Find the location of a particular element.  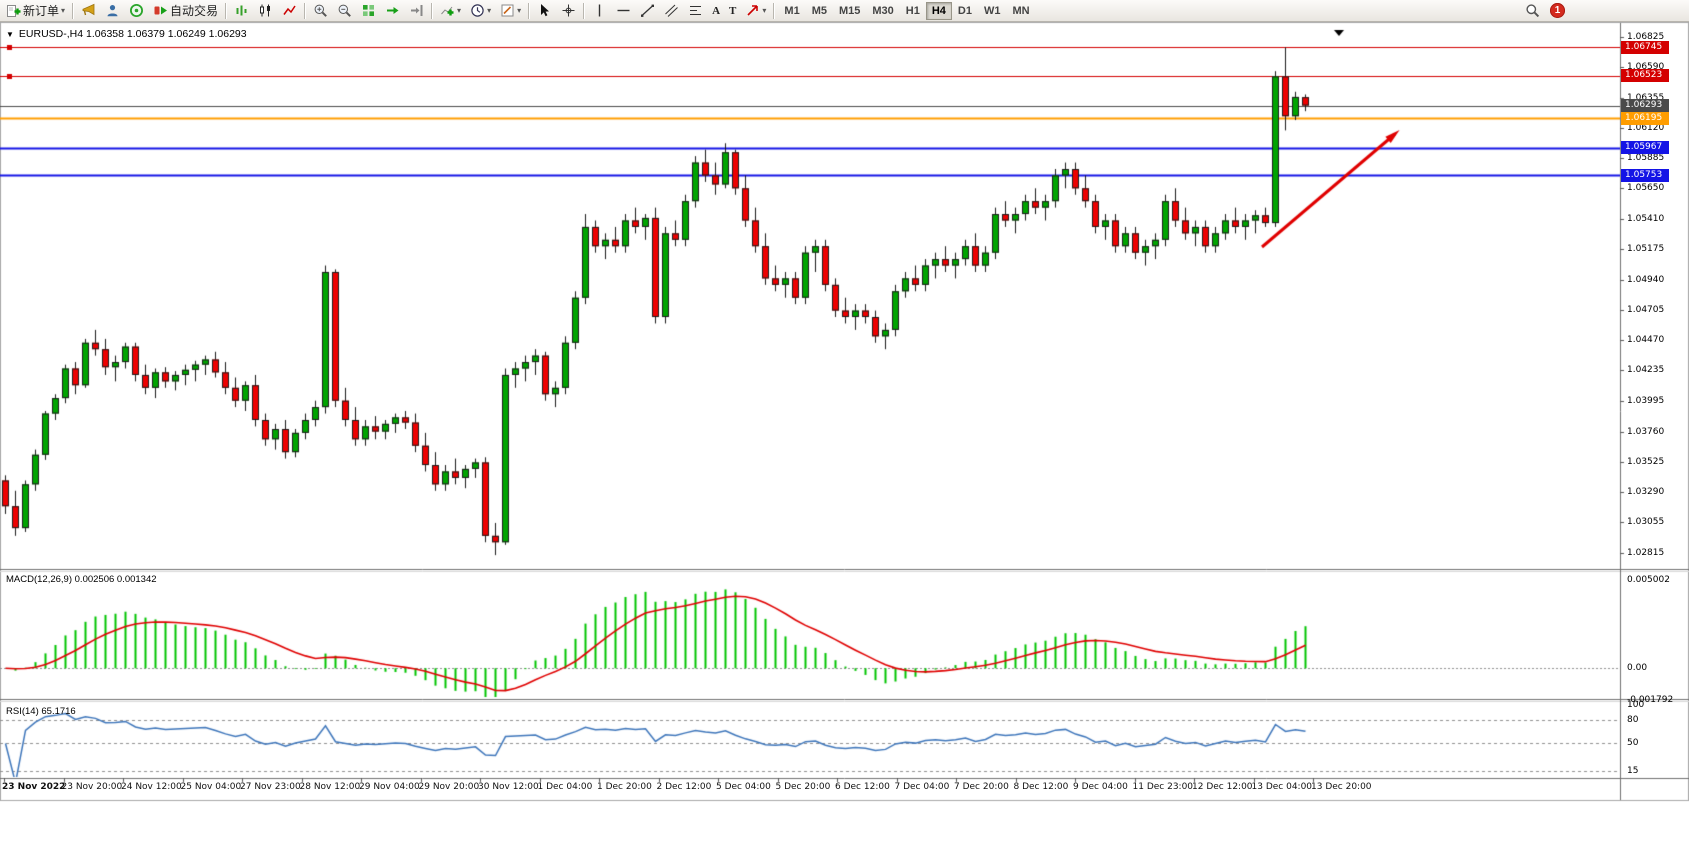

auto-scroll-icon is located at coordinates (392, 10).